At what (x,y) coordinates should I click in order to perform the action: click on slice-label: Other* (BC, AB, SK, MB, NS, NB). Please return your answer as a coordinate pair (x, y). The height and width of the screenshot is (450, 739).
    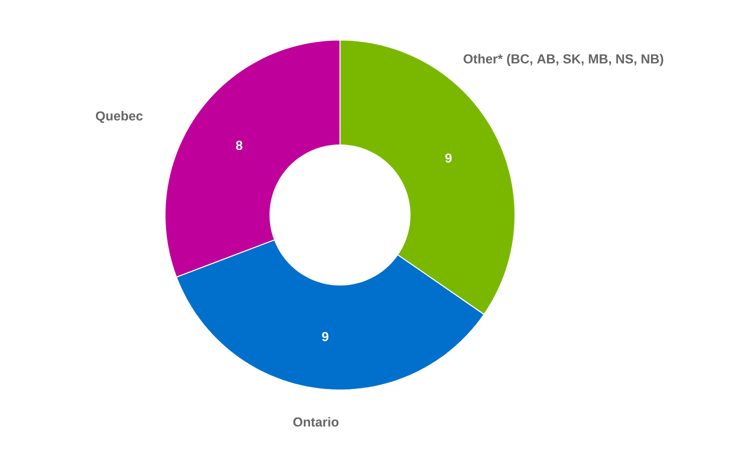
    Looking at the image, I should click on (564, 60).